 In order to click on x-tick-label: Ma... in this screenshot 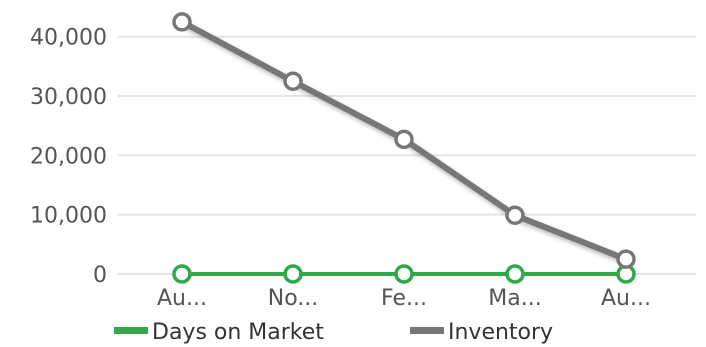, I will do `click(514, 298)`.